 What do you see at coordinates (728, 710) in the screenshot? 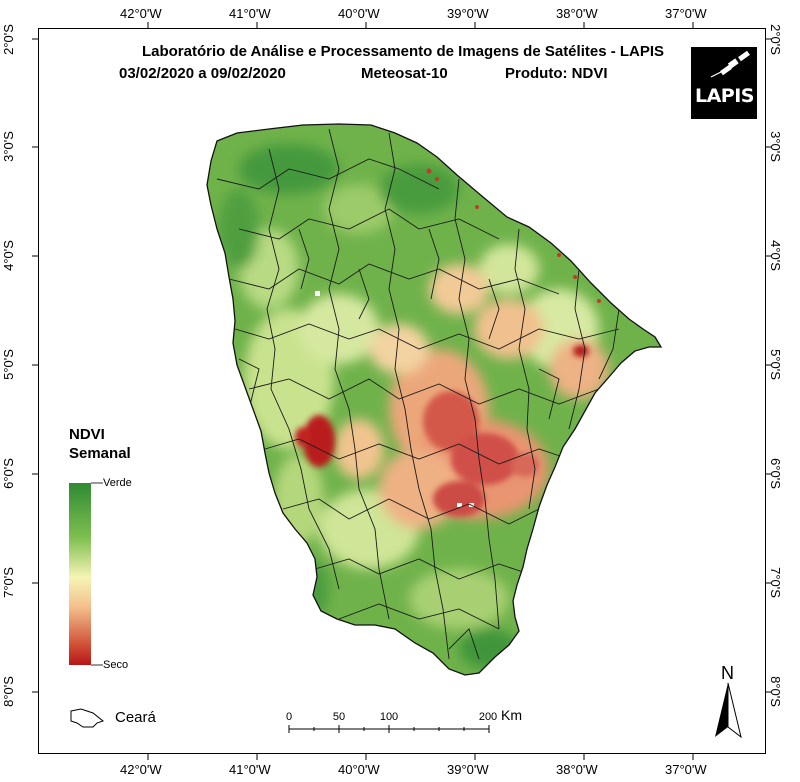
I see `north-arrow-icon` at bounding box center [728, 710].